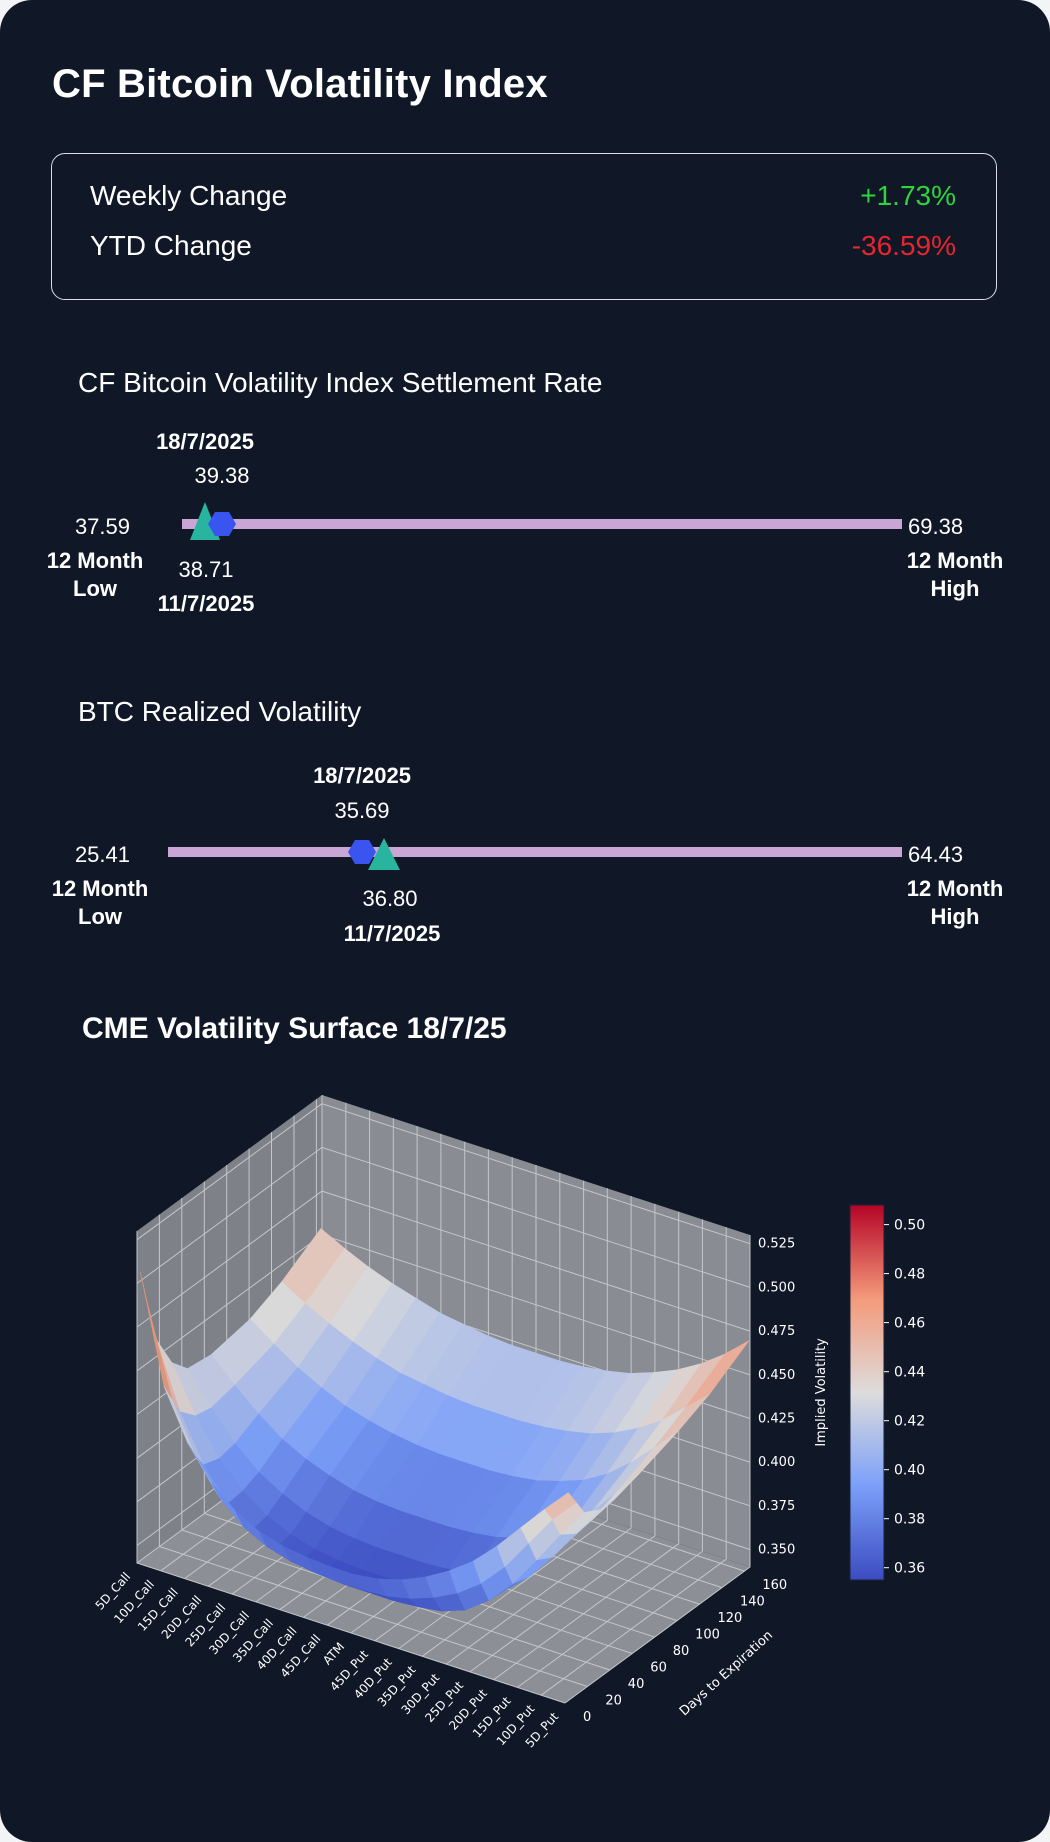  What do you see at coordinates (658, 1668) in the screenshot?
I see `days-tick-label: 60` at bounding box center [658, 1668].